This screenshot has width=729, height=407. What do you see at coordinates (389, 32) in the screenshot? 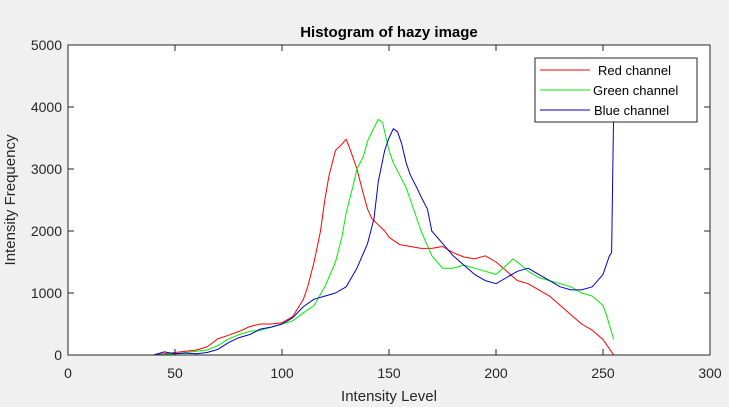
I see `chart-title: Histogram of hazy image` at bounding box center [389, 32].